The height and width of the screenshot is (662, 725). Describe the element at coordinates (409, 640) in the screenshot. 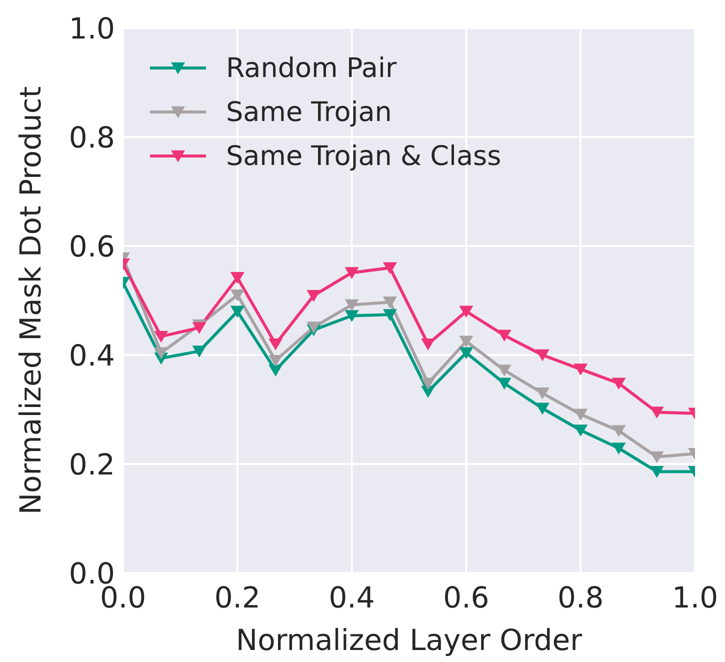

I see `x-axis-title: Normalized Layer Order` at that location.